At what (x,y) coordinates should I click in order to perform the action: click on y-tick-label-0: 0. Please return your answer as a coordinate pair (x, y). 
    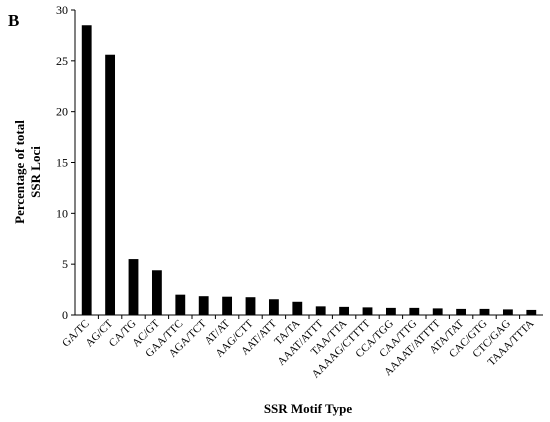
    Looking at the image, I should click on (65, 315).